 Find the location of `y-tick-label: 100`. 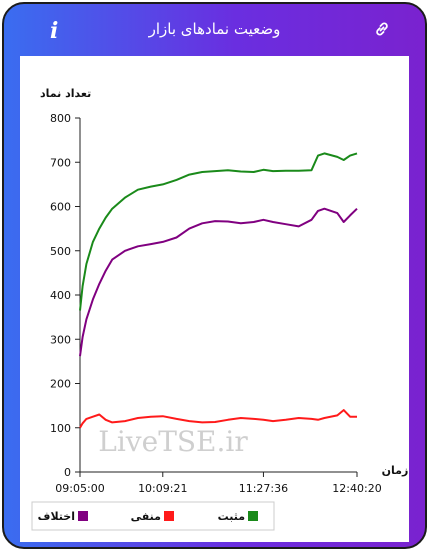

y-tick-label: 100 is located at coordinates (60, 428).